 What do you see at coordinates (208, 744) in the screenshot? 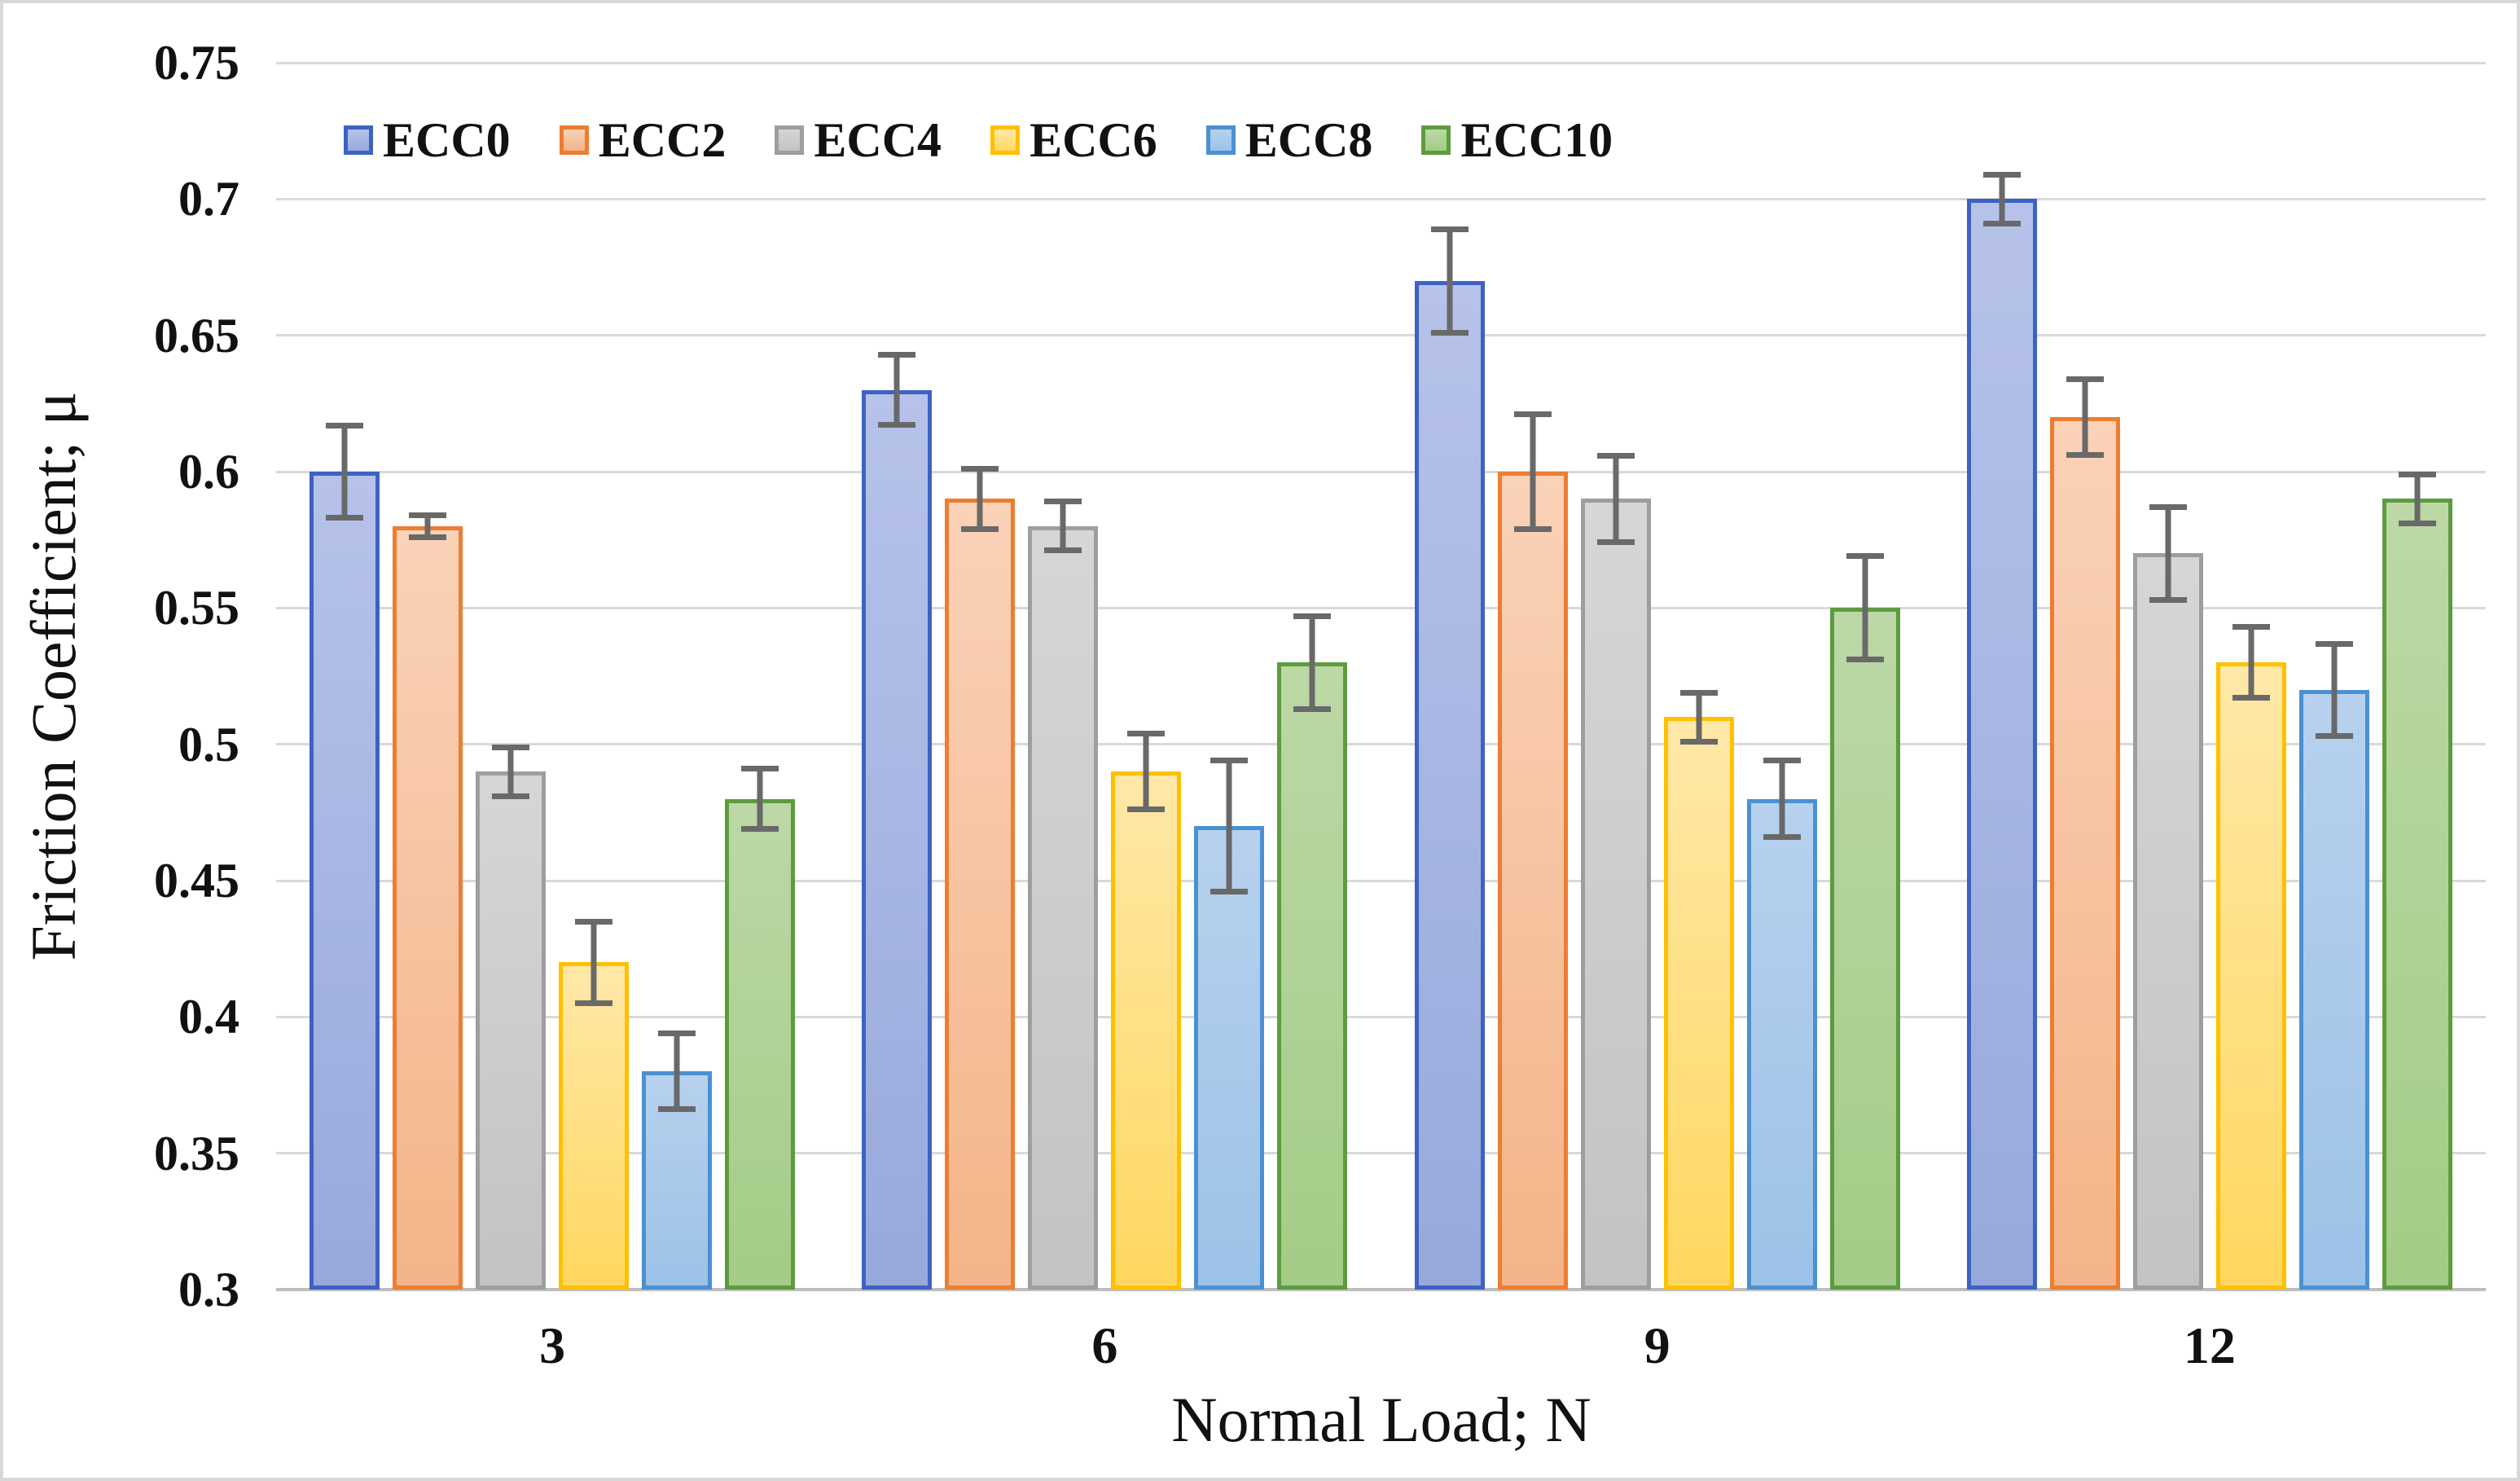
I see `y-tick-label: 0.5` at bounding box center [208, 744].